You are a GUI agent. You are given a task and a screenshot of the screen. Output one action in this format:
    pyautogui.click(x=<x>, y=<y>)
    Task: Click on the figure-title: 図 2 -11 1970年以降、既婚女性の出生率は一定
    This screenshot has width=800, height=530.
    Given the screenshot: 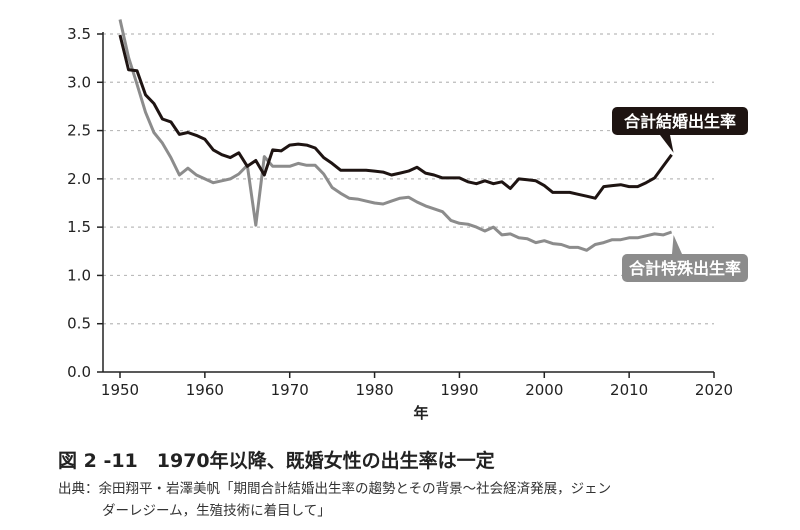 What is the action you would take?
    pyautogui.click(x=276, y=461)
    